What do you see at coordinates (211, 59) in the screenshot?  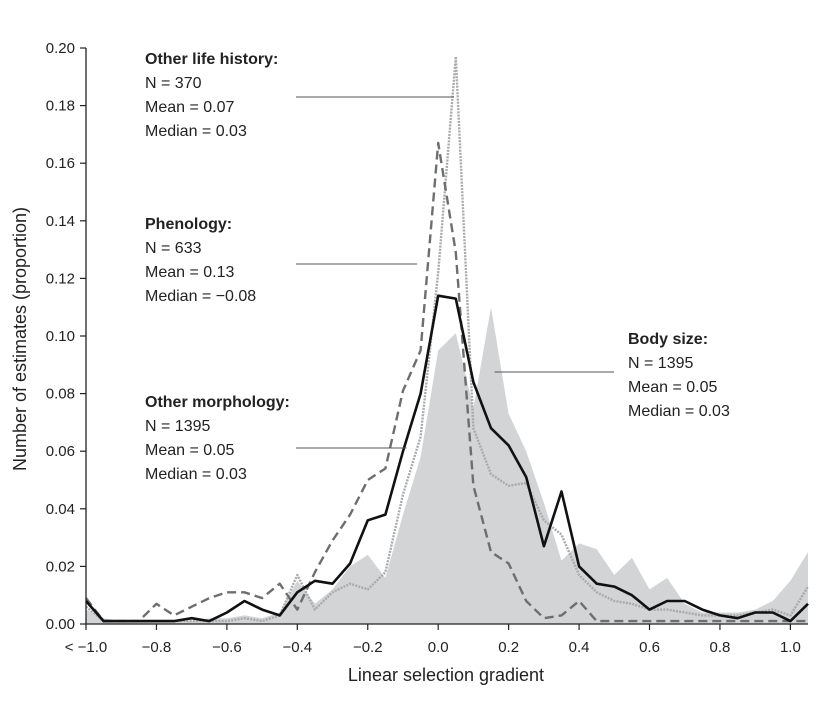 I see `annotation-title: Other life history:` at bounding box center [211, 59].